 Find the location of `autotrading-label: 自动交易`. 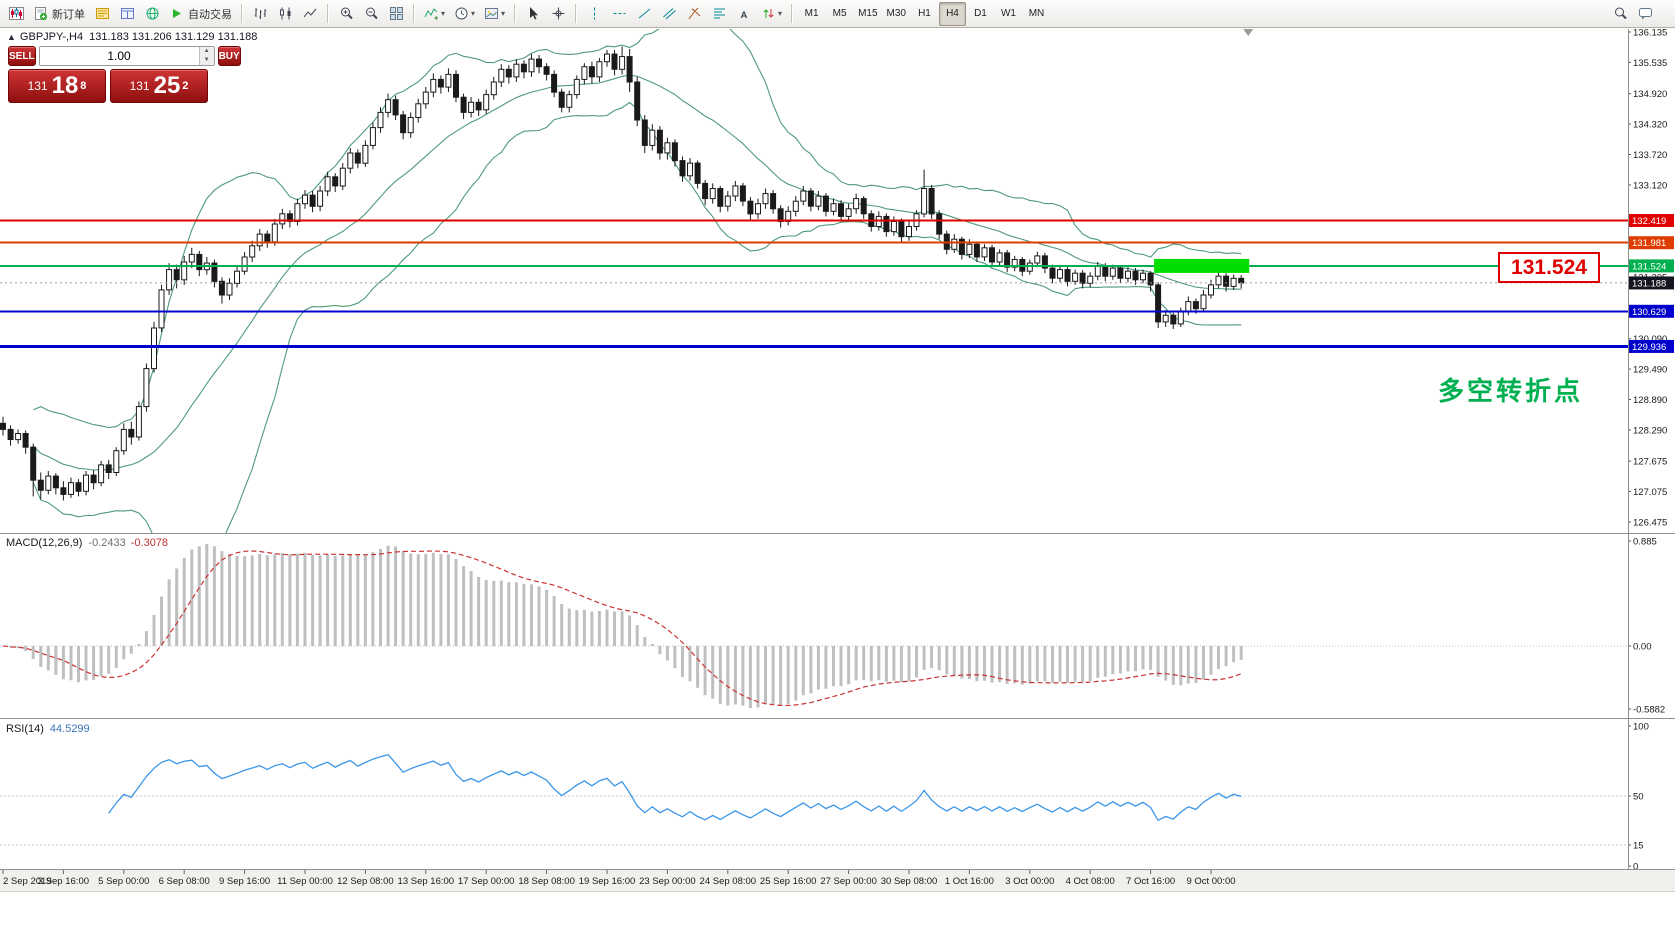

autotrading-label: 自动交易 is located at coordinates (210, 14).